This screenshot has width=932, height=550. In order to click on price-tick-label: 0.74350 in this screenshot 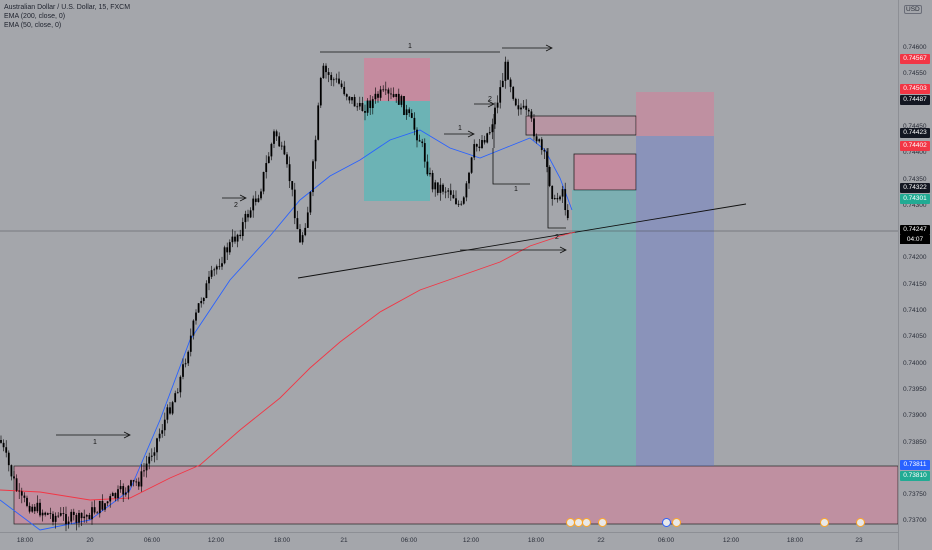, I will do `click(915, 179)`.